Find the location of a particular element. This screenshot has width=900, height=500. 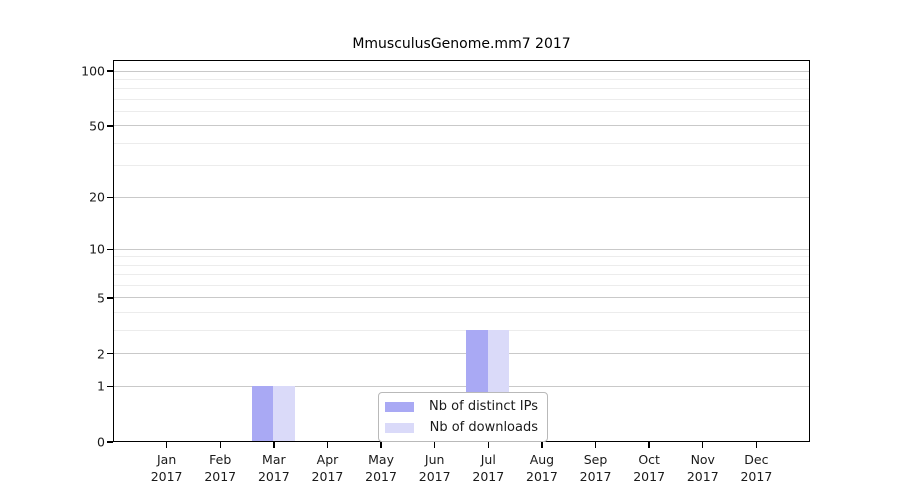

x-tick-label-sep: Sep 2017 is located at coordinates (596, 468).